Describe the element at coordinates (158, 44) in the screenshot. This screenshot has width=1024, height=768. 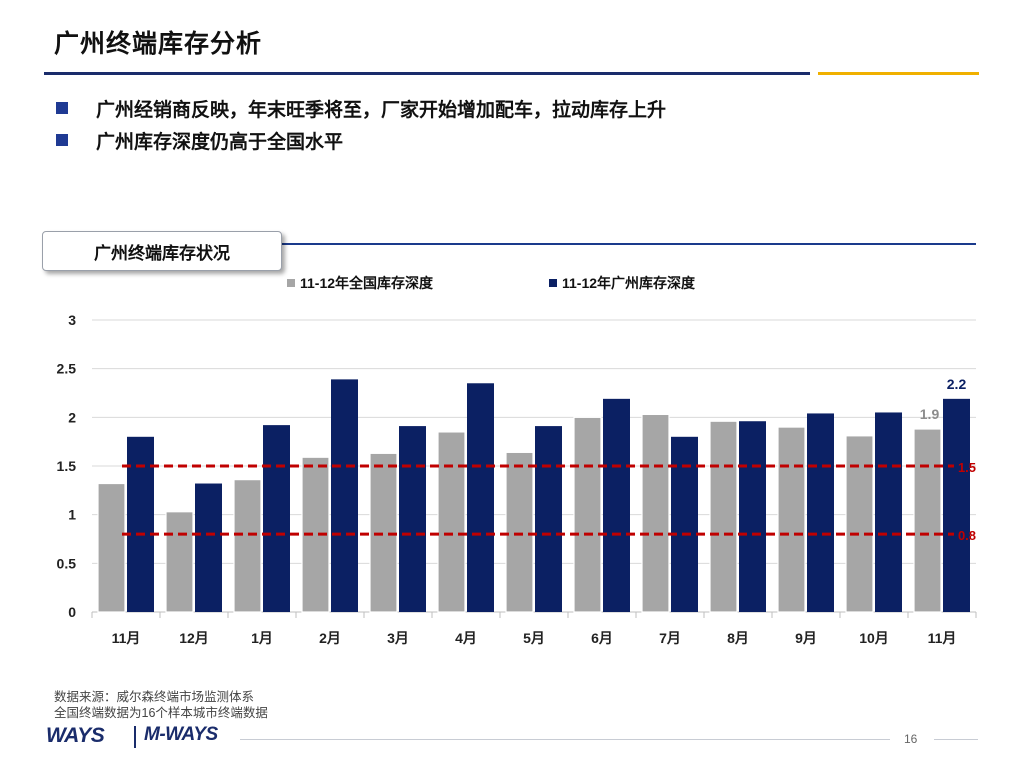
I see `slide-title: 广州终端库存分析` at that location.